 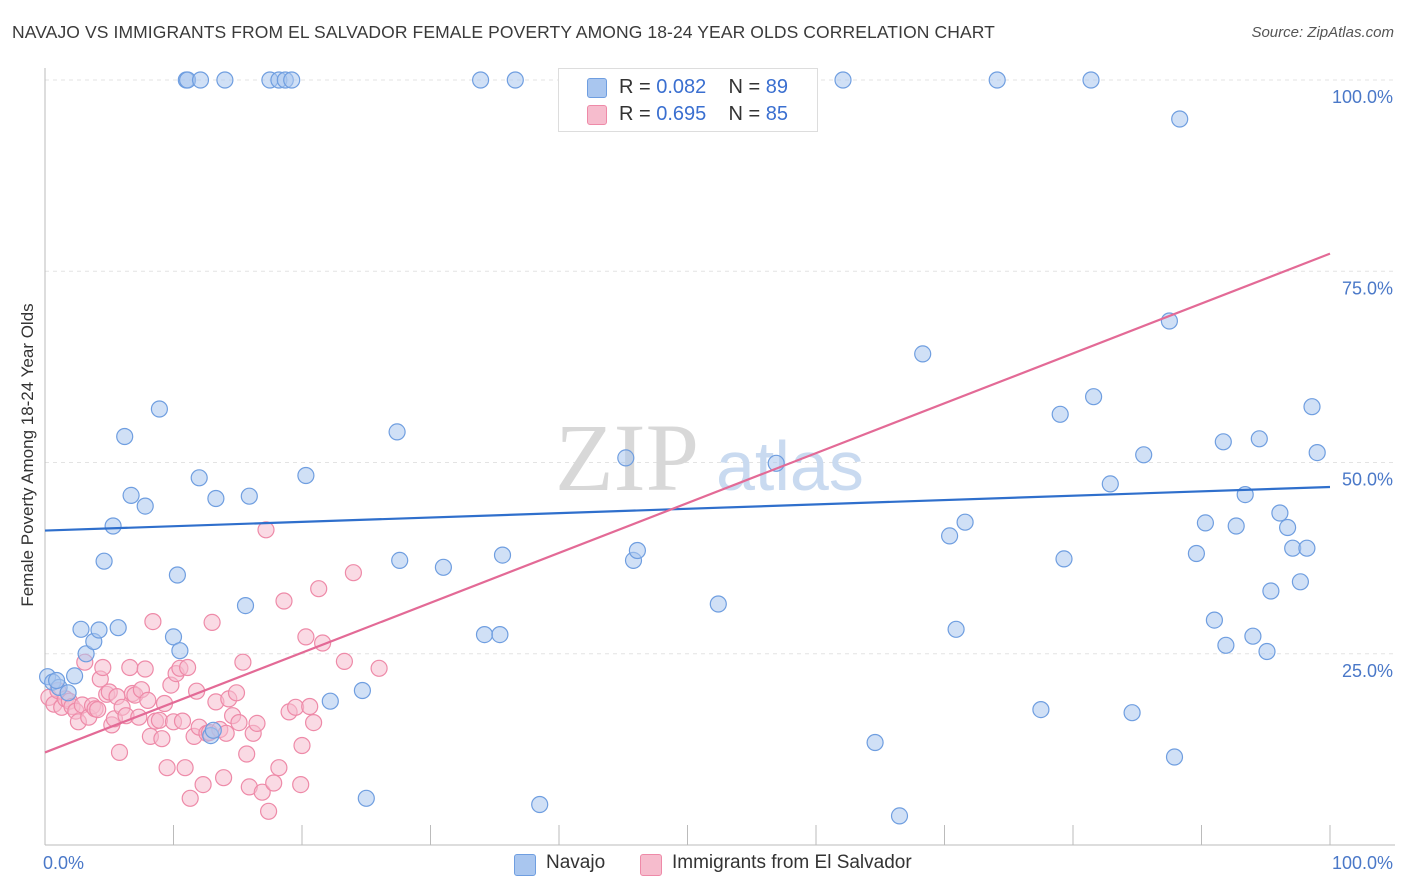 I want to click on series-legend: Navajo Immigrants from El Salvador, so click(x=703, y=865).